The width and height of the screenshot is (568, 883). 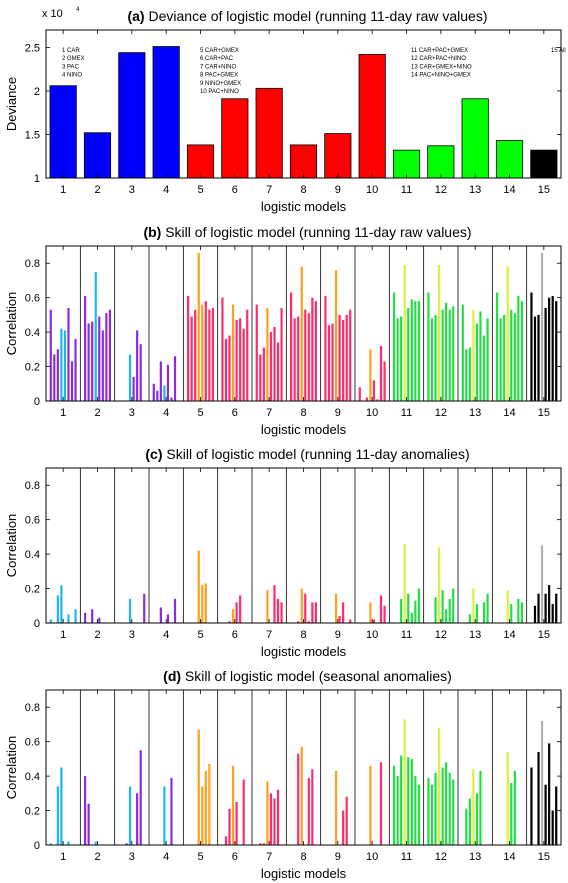 What do you see at coordinates (509, 190) in the screenshot?
I see `x-tick-label: 14` at bounding box center [509, 190].